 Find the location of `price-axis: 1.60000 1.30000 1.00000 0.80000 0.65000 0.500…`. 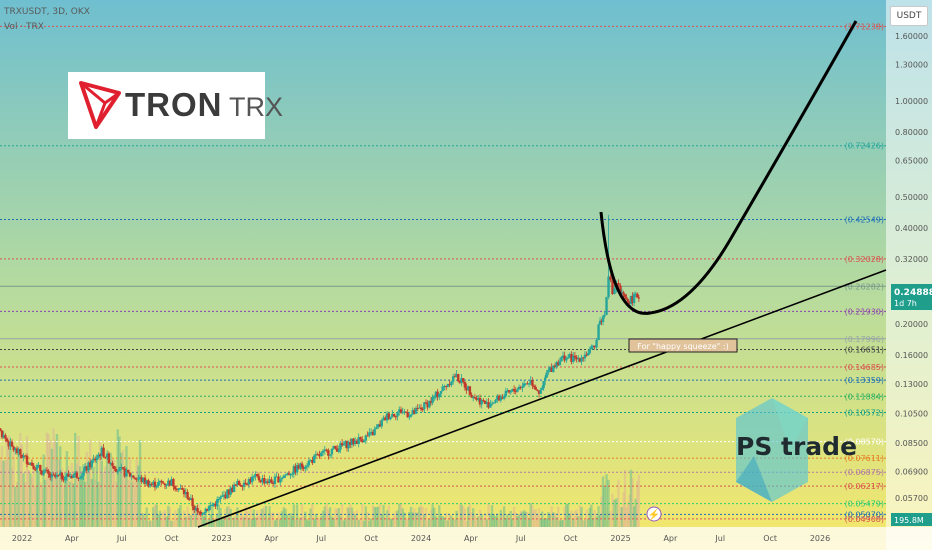

price-axis: 1.60000 1.30000 1.00000 0.80000 0.65000 0.500… is located at coordinates (911, 267).